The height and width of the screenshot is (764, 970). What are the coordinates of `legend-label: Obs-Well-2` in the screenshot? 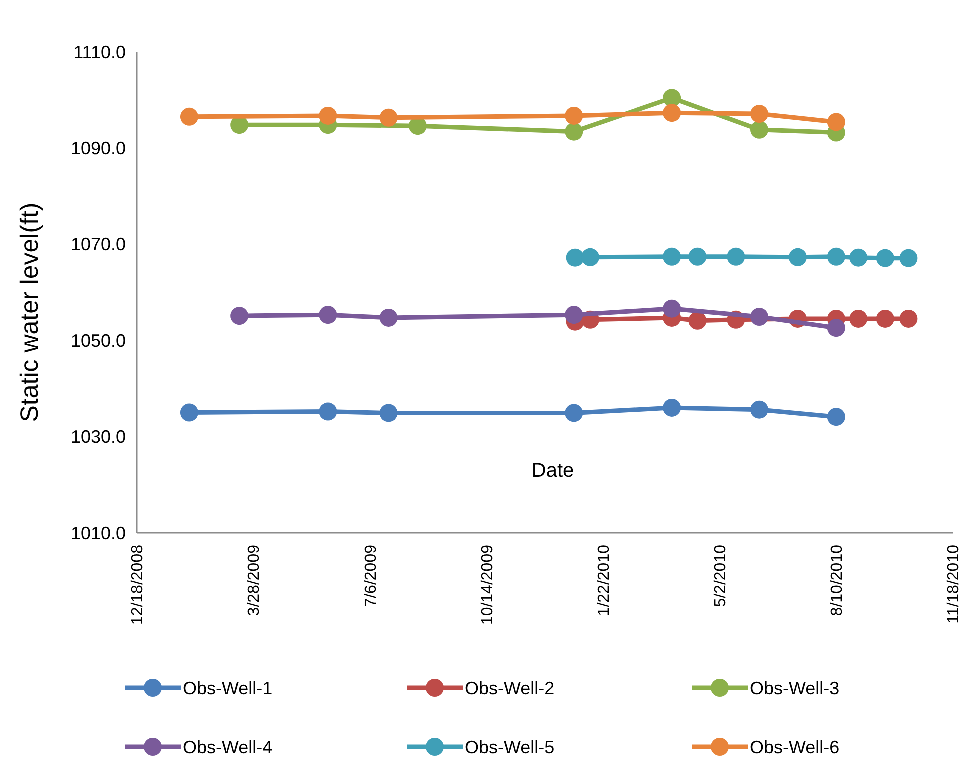 It's located at (510, 688).